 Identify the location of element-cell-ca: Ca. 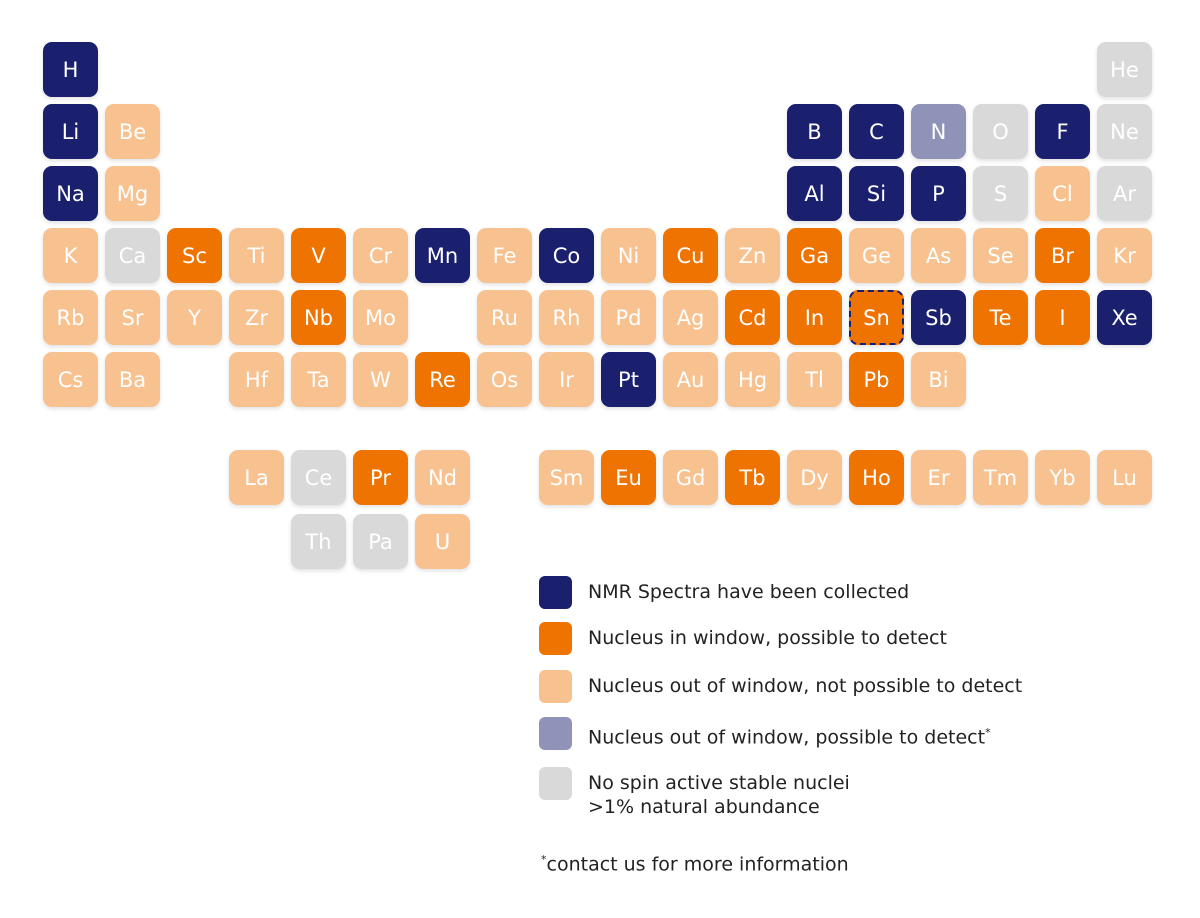
(132, 255).